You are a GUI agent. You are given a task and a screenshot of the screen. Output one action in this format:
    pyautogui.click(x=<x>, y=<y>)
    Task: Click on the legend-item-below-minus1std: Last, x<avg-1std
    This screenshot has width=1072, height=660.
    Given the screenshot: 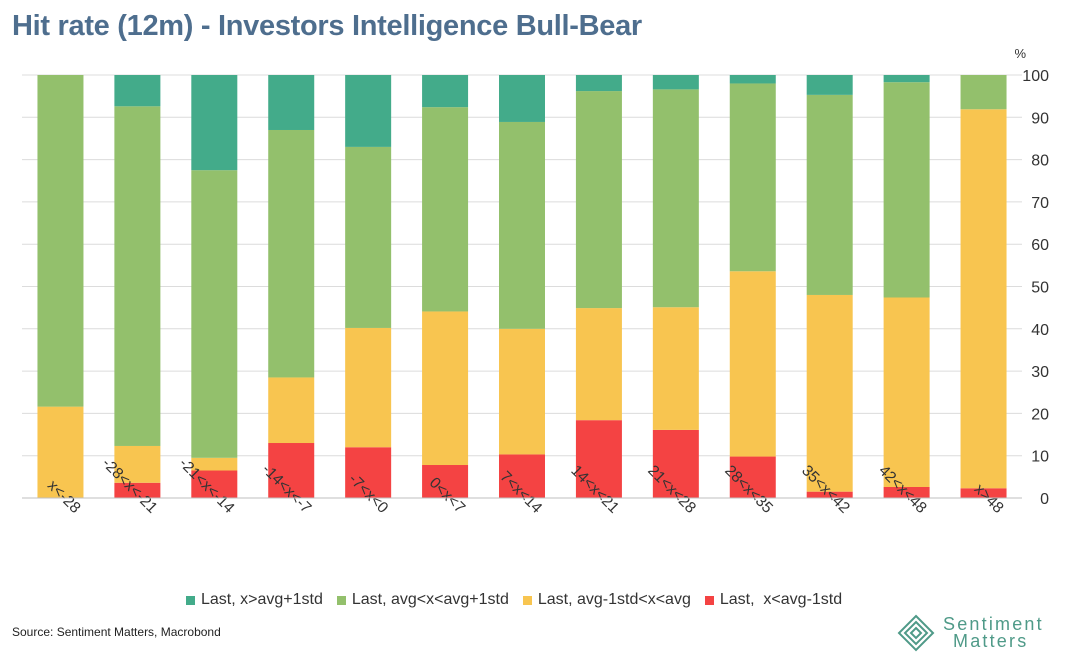 What is the action you would take?
    pyautogui.click(x=773, y=600)
    